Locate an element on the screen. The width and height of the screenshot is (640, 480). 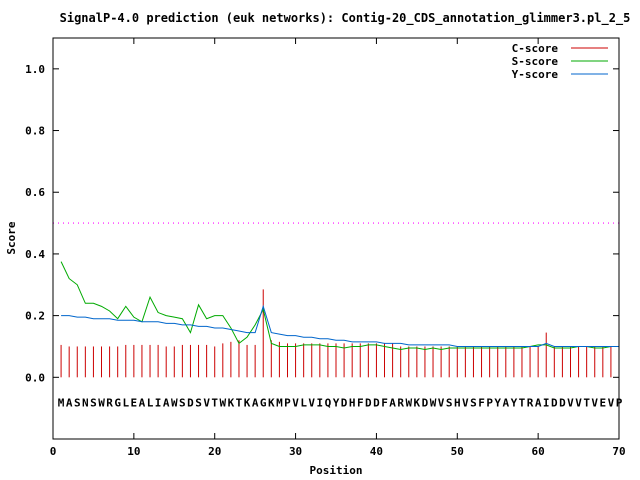
y-tick-label: 0.4 is located at coordinates (35, 254).